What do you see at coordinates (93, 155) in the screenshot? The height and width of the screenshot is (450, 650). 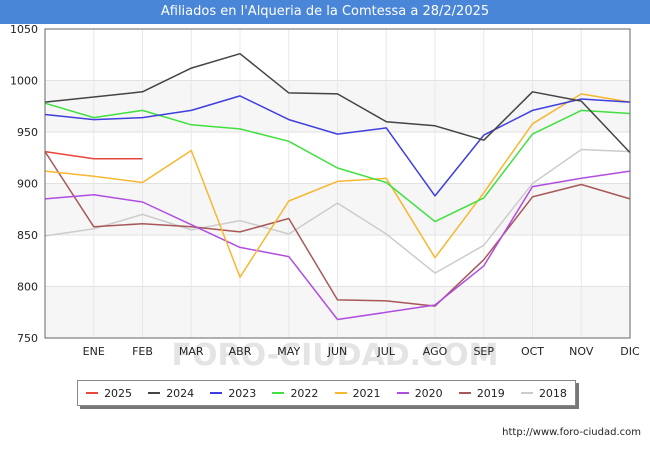 I see `series-line-2025` at bounding box center [93, 155].